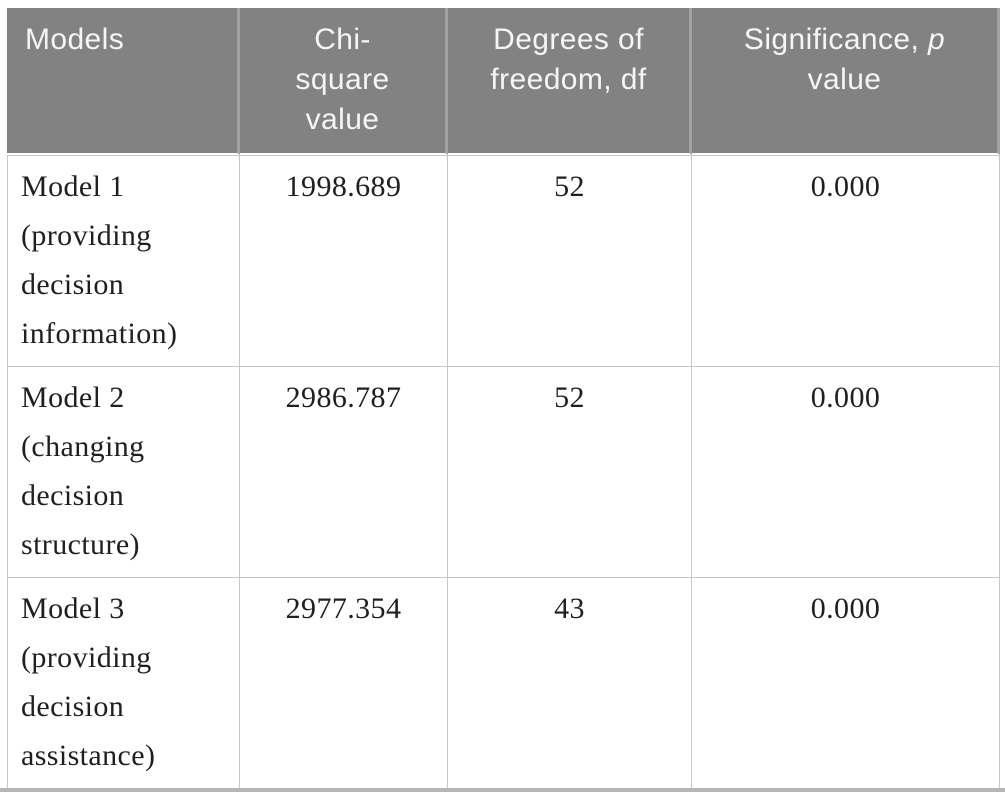  I want to click on significance-label-value-text: value, so click(844, 79).